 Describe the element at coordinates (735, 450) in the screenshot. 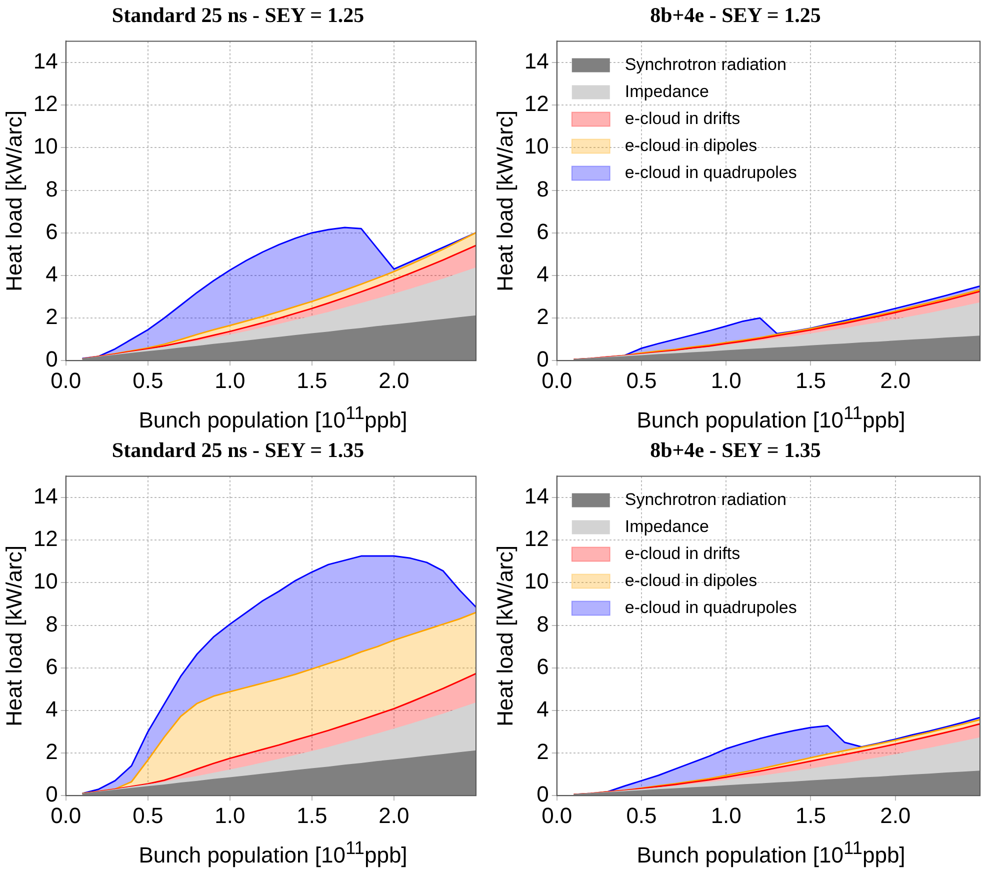

I see `chart-title: 8b+4e - SEY = 1.35` at that location.